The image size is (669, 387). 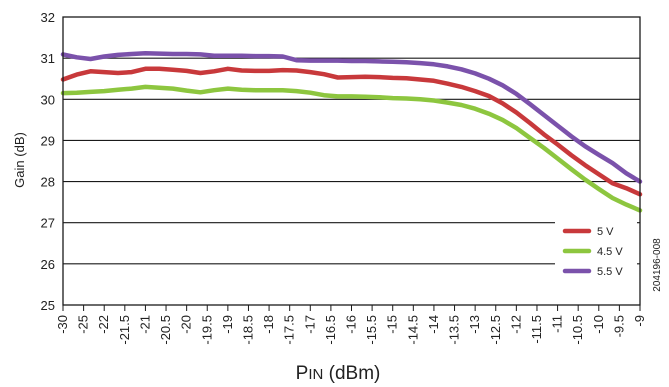 What do you see at coordinates (454, 330) in the screenshot?
I see `x-tick-label: -13.5` at bounding box center [454, 330].